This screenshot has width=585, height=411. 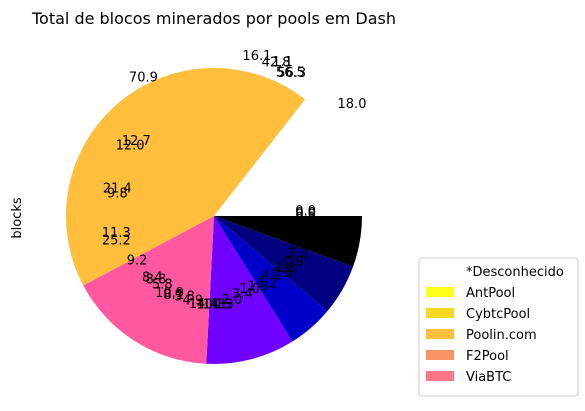 What do you see at coordinates (173, 295) in the screenshot?
I see `data-label-19: 8.1` at bounding box center [173, 295].